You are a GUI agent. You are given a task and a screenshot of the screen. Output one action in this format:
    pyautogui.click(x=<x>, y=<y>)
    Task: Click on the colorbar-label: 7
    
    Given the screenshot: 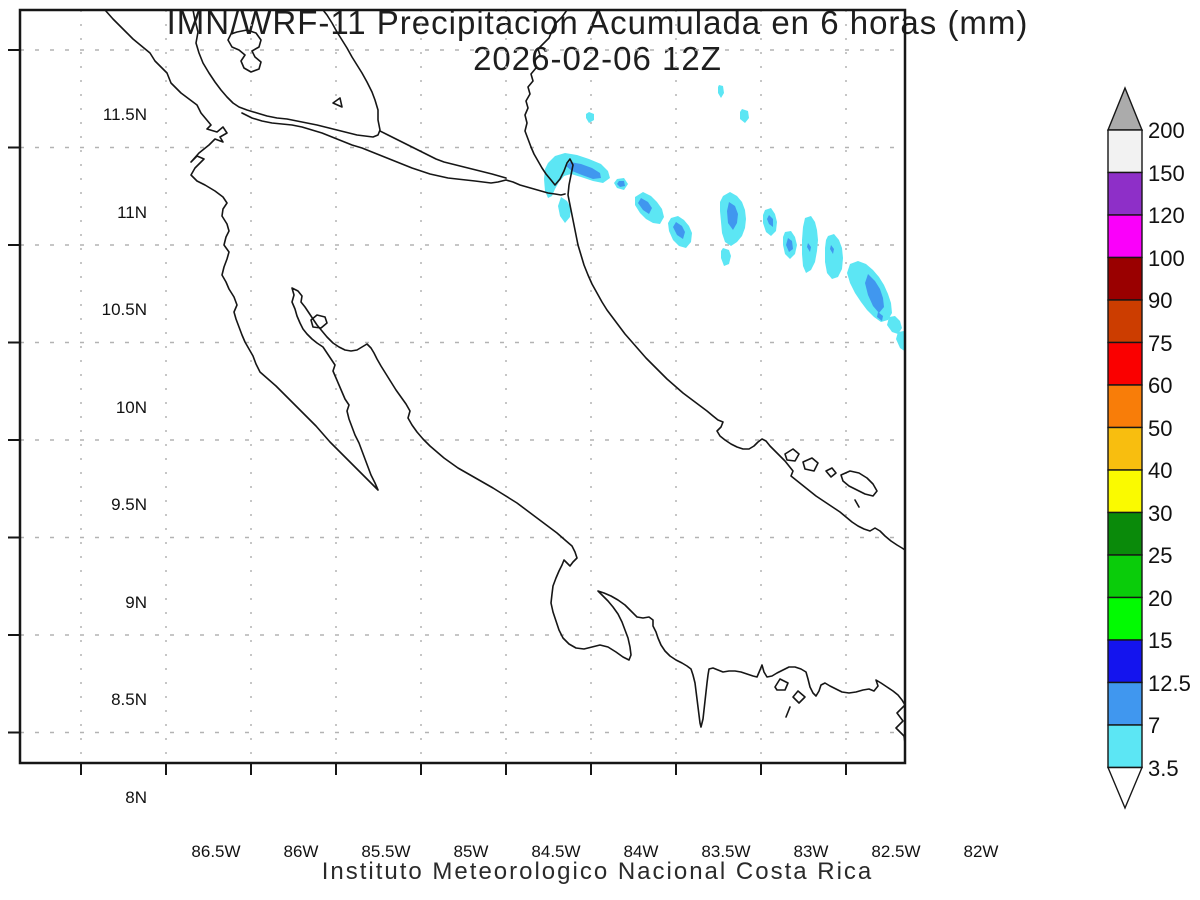 What is the action you would take?
    pyautogui.click(x=1154, y=725)
    